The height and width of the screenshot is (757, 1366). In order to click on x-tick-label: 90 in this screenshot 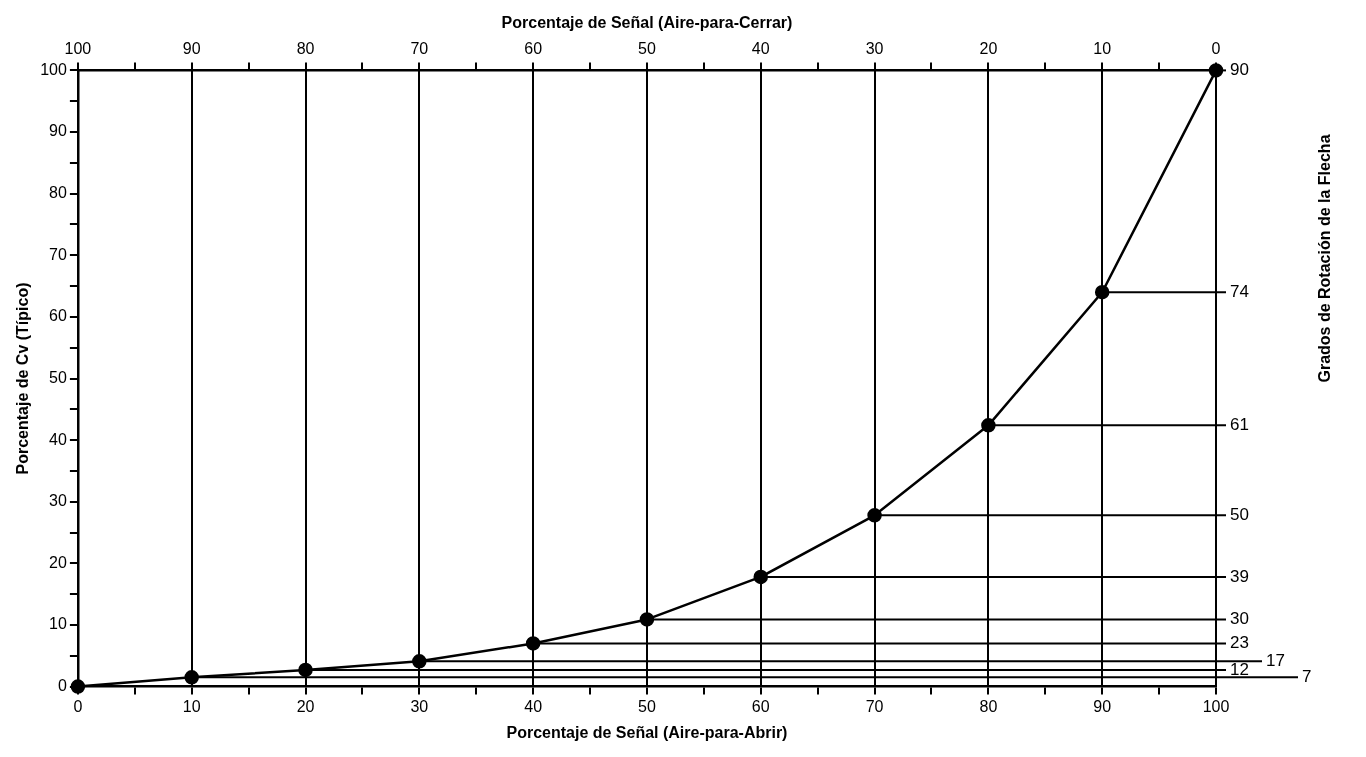, I will do `click(1102, 706)`.